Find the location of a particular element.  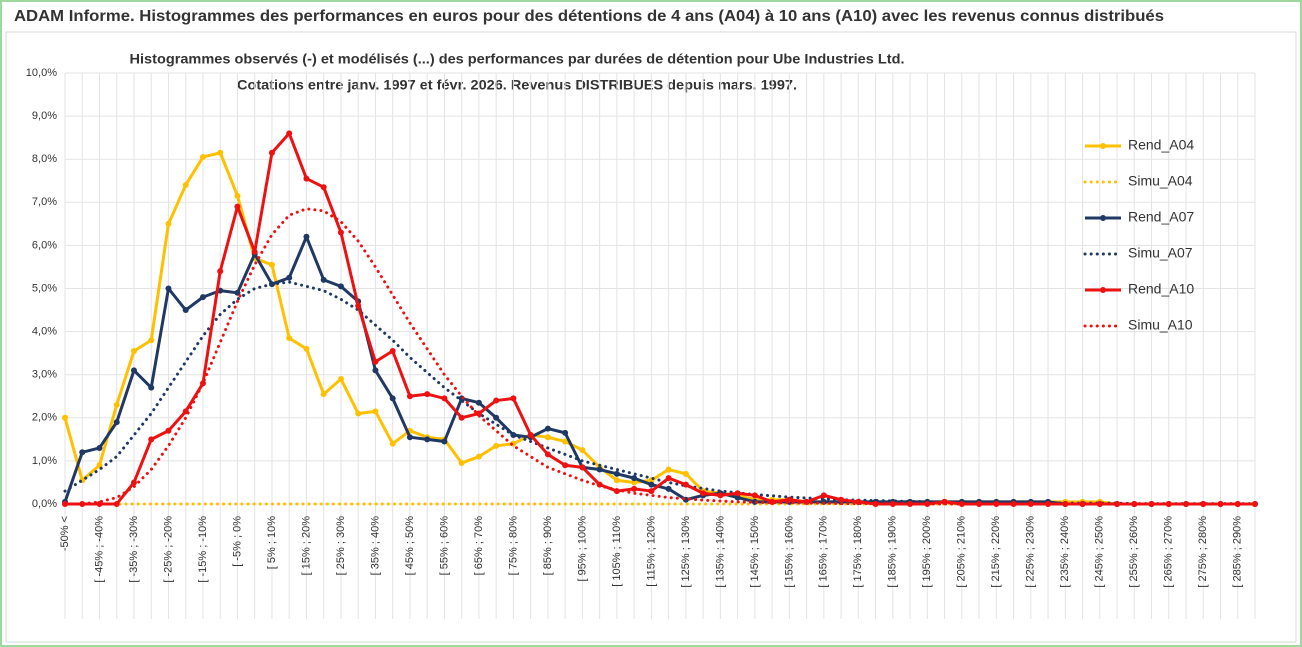

x-tick-label: -50% < is located at coordinates (65, 533).